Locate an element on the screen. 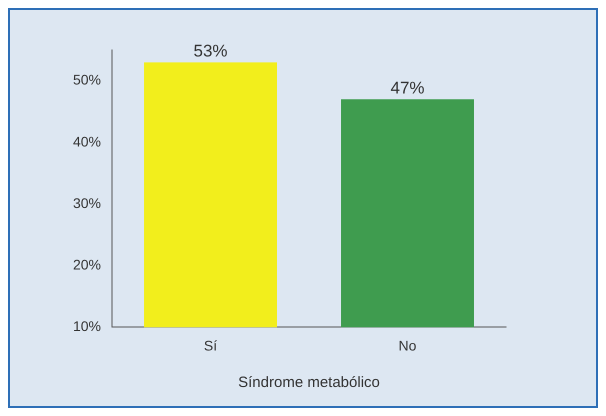  y-tick-label: 10% is located at coordinates (87, 326).